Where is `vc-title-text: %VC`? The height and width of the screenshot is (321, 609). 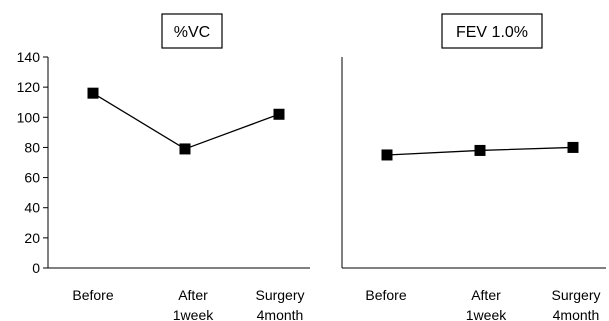
vc-title-text: %VC is located at coordinates (192, 32).